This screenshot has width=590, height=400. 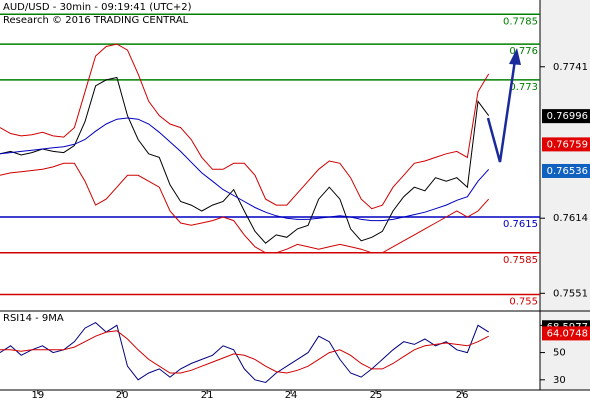 I want to click on value-marker-label: 0.76996, so click(x=567, y=116).